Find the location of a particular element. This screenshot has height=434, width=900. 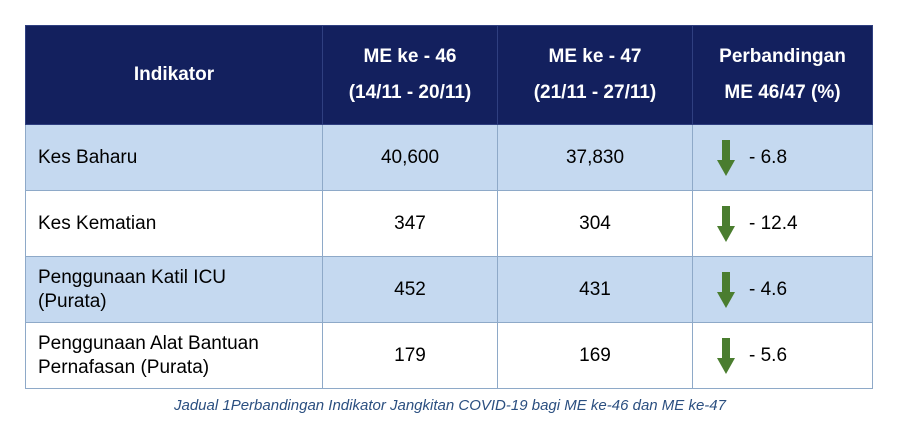

header-me47-dates: (21/11 - 27/11) is located at coordinates (595, 92).